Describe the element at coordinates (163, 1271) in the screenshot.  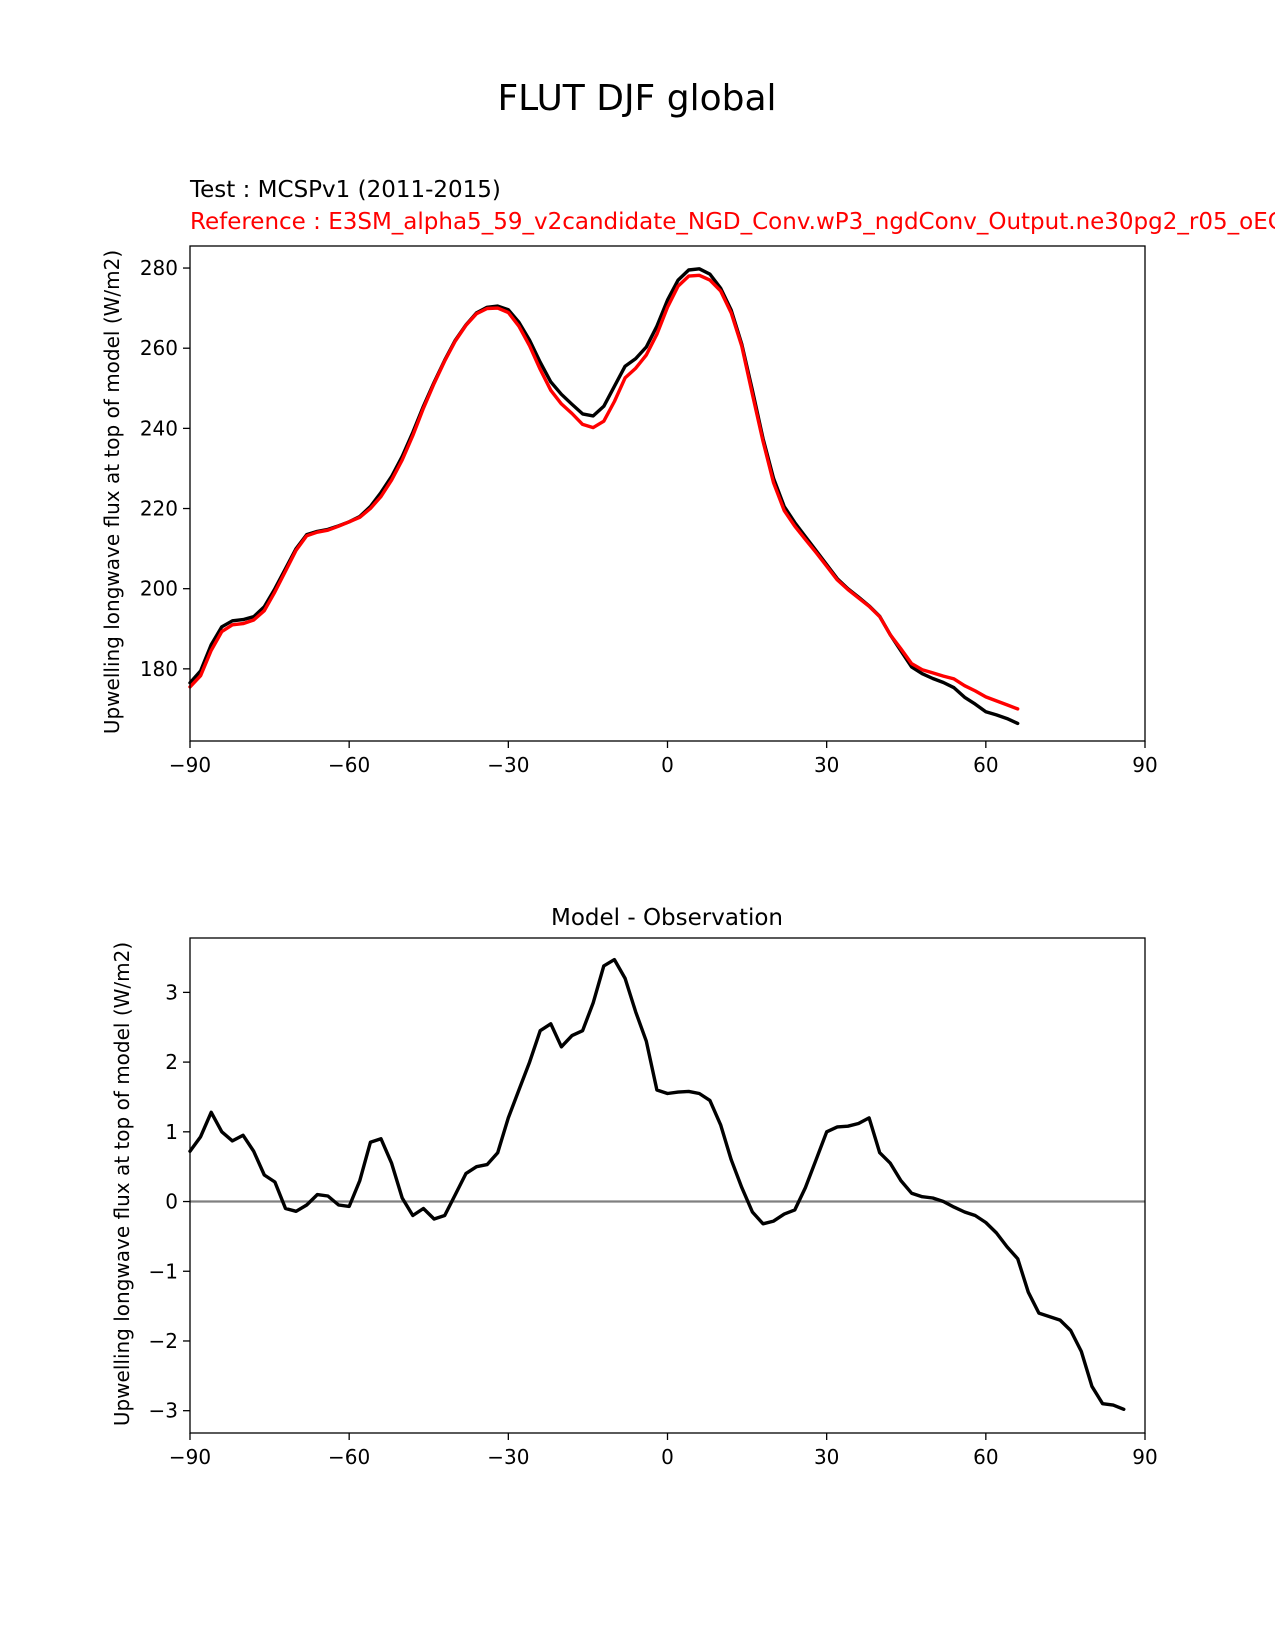
I see `bottom-ytick-label: −1` at that location.